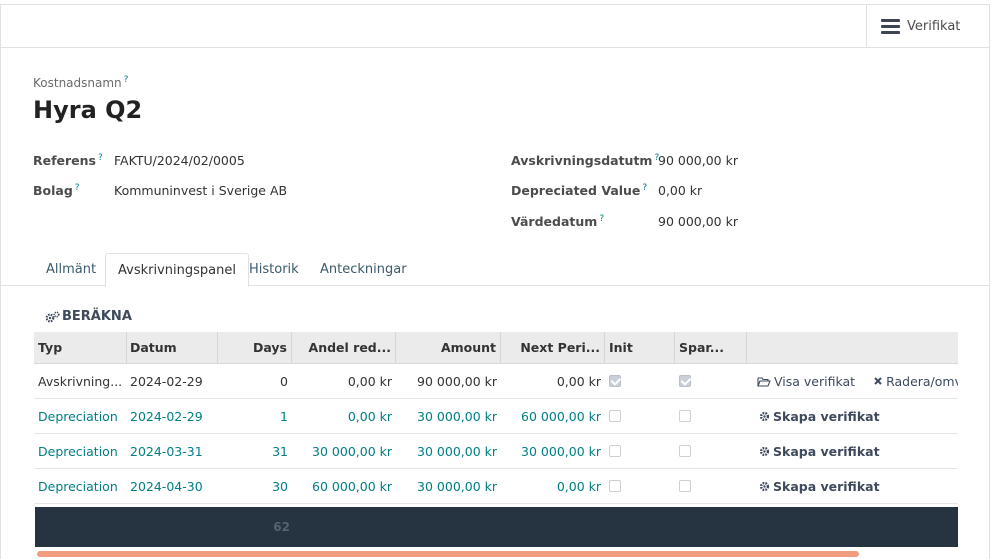 The image size is (993, 559). What do you see at coordinates (915, 381) in the screenshot?
I see `delete-reverse-button: Radera/omv` at bounding box center [915, 381].